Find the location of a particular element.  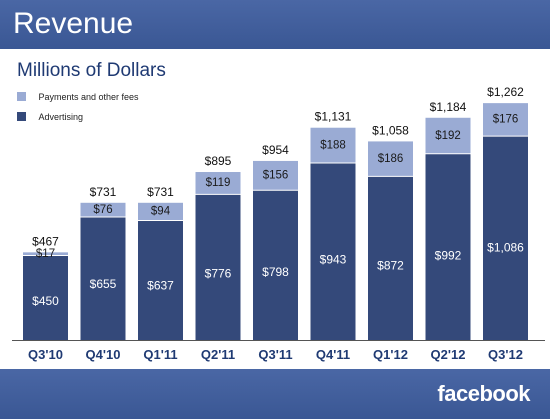

data-label-total: $895 is located at coordinates (218, 161).